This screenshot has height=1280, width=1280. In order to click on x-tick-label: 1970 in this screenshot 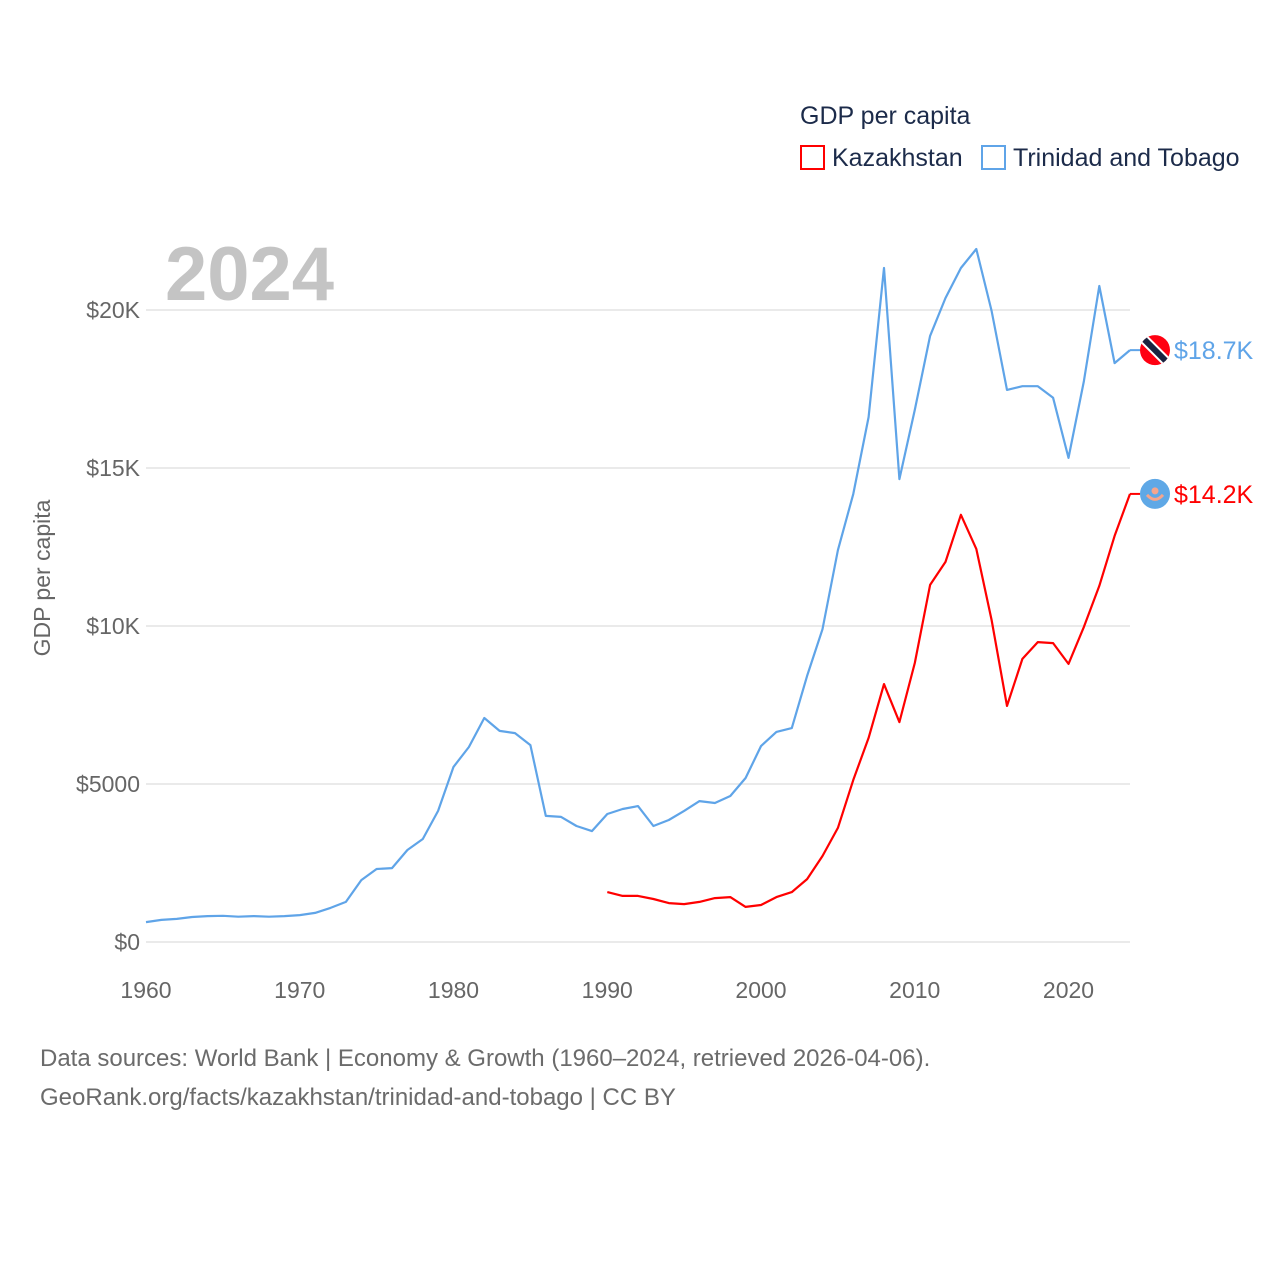, I will do `click(299, 990)`.